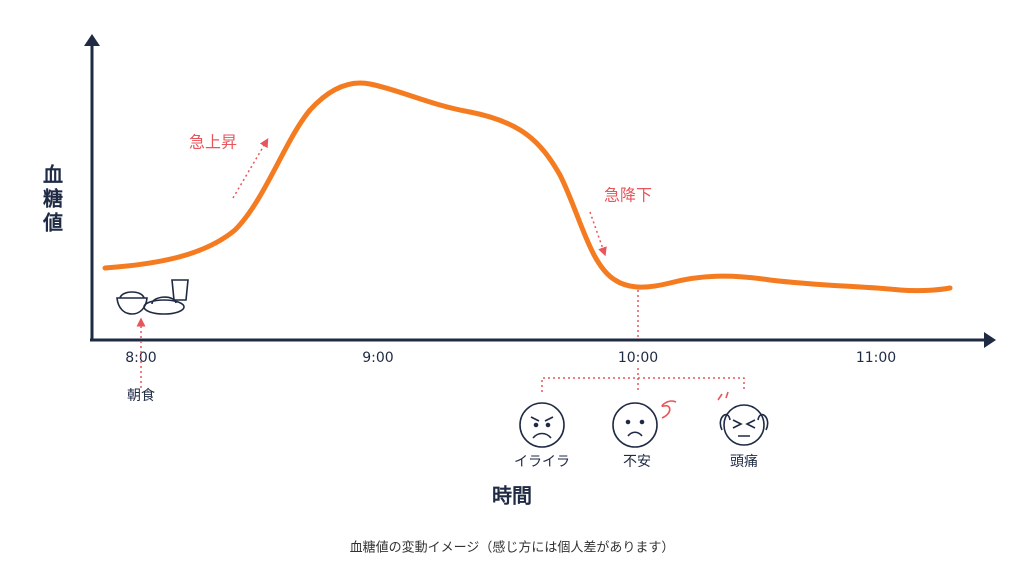 This screenshot has width=1024, height=576. What do you see at coordinates (141, 395) in the screenshot?
I see `breakfast-label: 朝食` at bounding box center [141, 395].